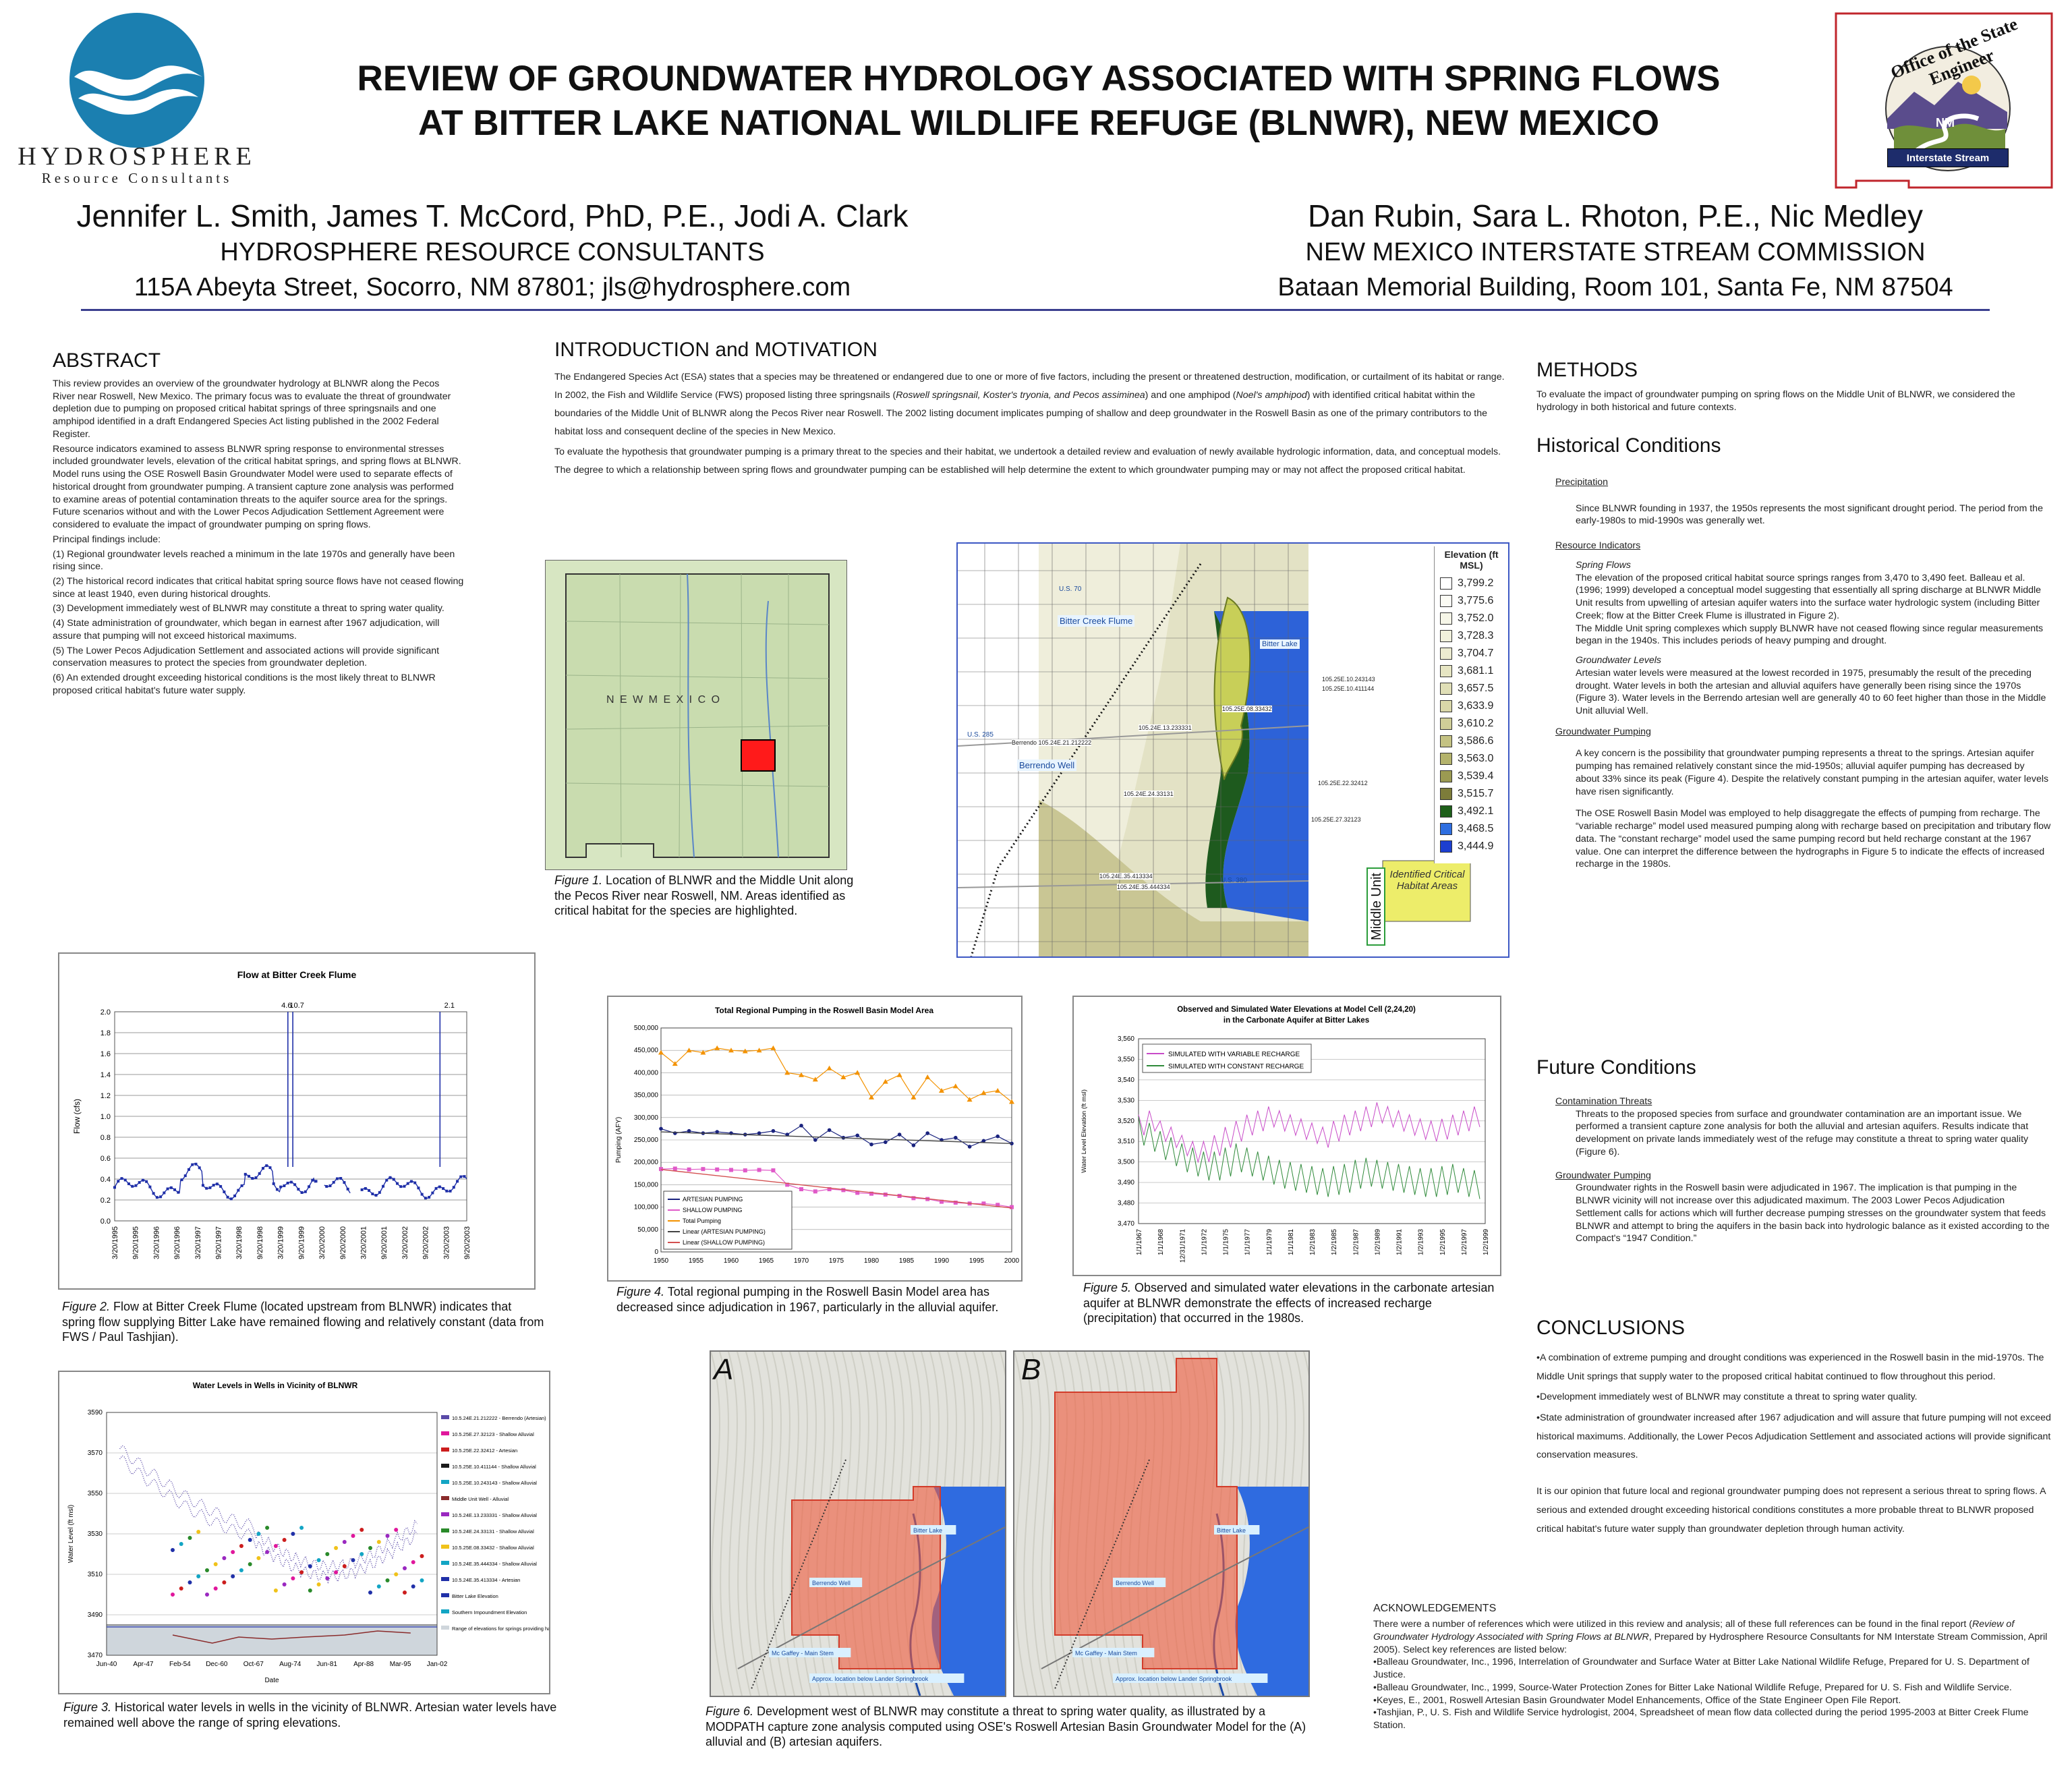 The height and width of the screenshot is (1776, 2072). What do you see at coordinates (724, 1231) in the screenshot?
I see `legend-label: Linear (ARTESIAN PUMPING)` at bounding box center [724, 1231].